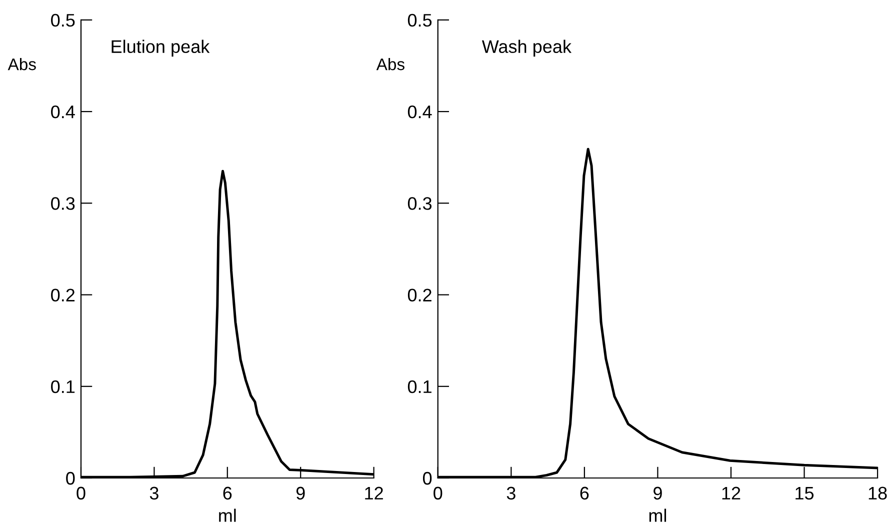 The width and height of the screenshot is (890, 532). Describe the element at coordinates (877, 493) in the screenshot. I see `x-tick-label: 18` at that location.